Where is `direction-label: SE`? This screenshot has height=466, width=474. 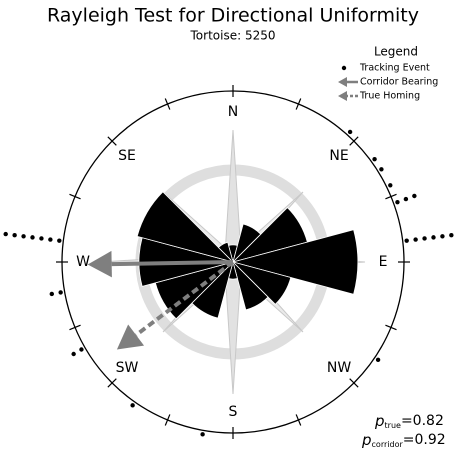
direction-label: SE is located at coordinates (127, 156).